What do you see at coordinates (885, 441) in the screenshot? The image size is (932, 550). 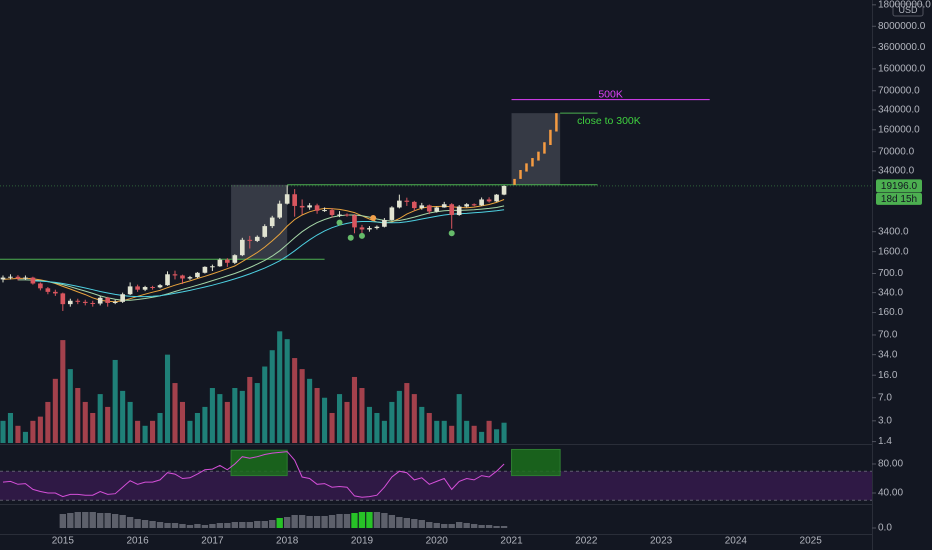 I see `y-tick-label: 1.4` at bounding box center [885, 441].